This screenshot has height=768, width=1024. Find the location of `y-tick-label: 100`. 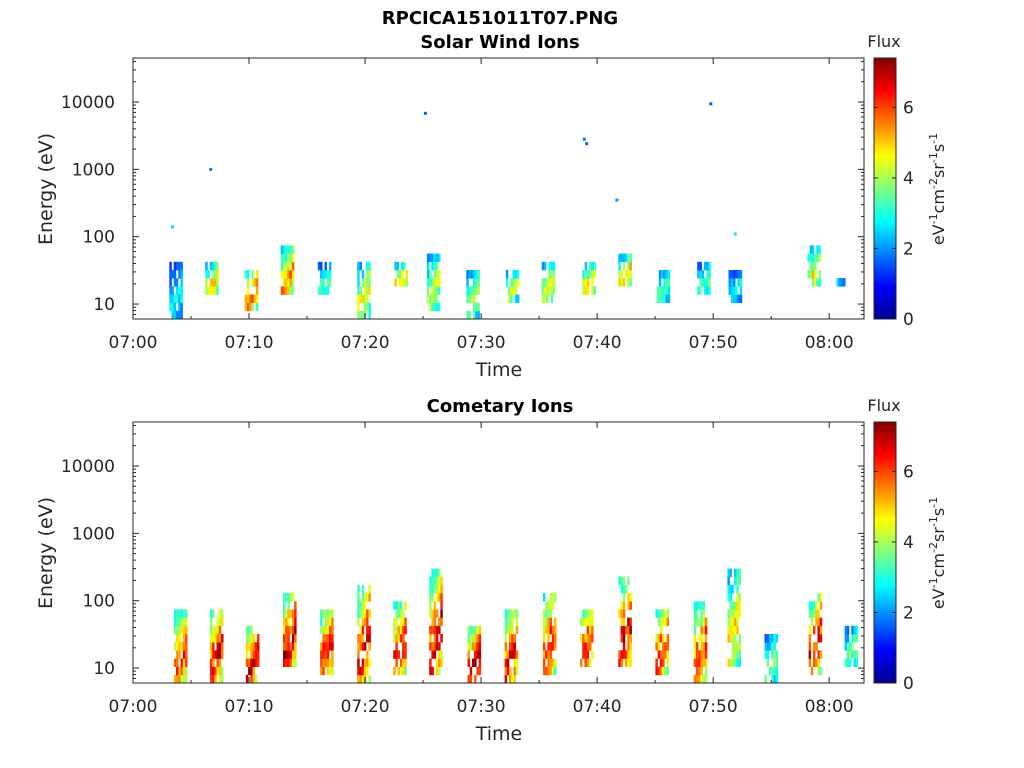

y-tick-label: 100 is located at coordinates (99, 238).